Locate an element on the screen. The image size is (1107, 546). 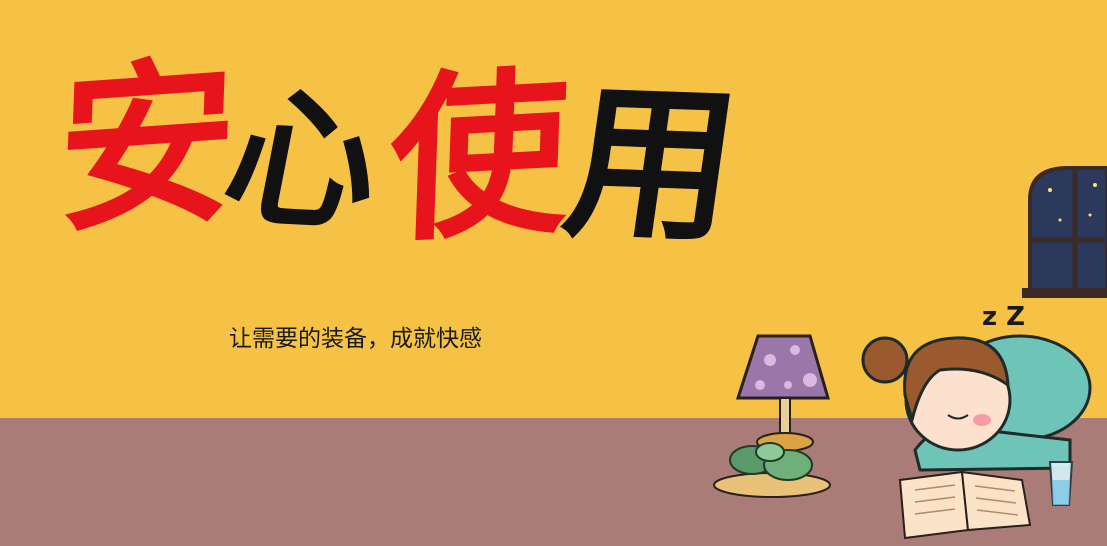
subtitle: 让需要的装备，成就快感 is located at coordinates (355, 339).